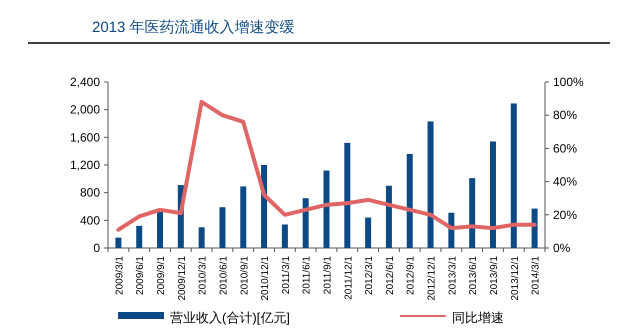 The width and height of the screenshot is (640, 330). I want to click on chart-title: 2013 年医药流通收入增速变缓, so click(193, 27).